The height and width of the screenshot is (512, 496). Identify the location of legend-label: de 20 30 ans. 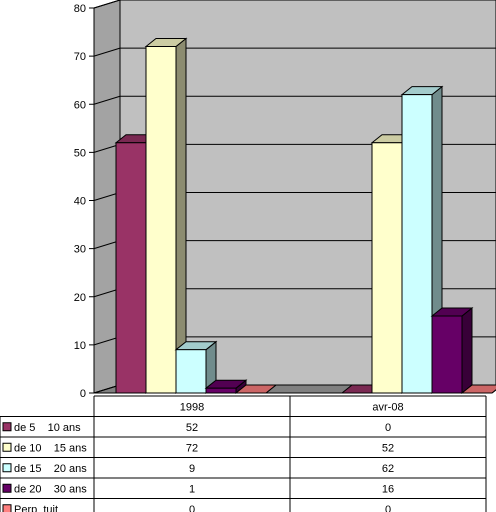
(50, 489).